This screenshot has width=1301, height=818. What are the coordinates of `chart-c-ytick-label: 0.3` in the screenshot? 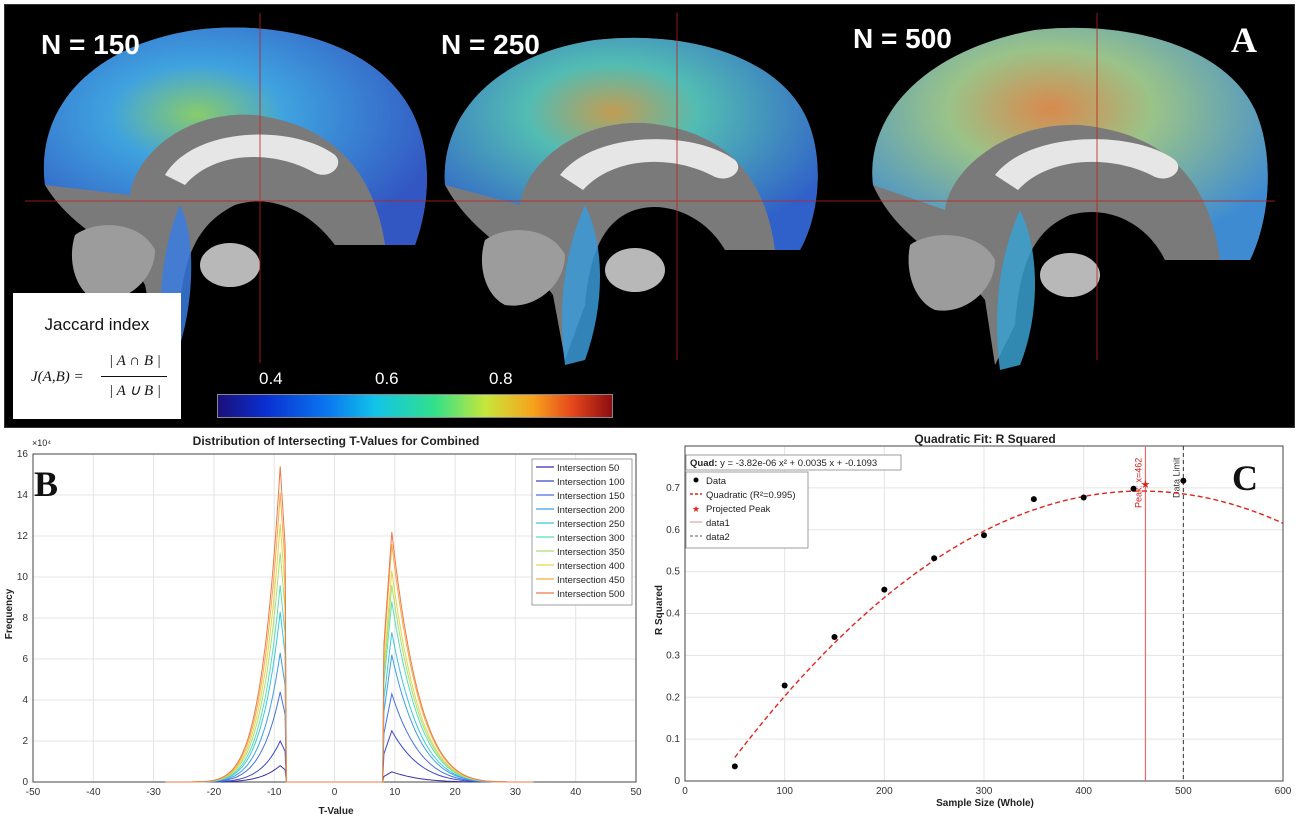 It's located at (673, 655).